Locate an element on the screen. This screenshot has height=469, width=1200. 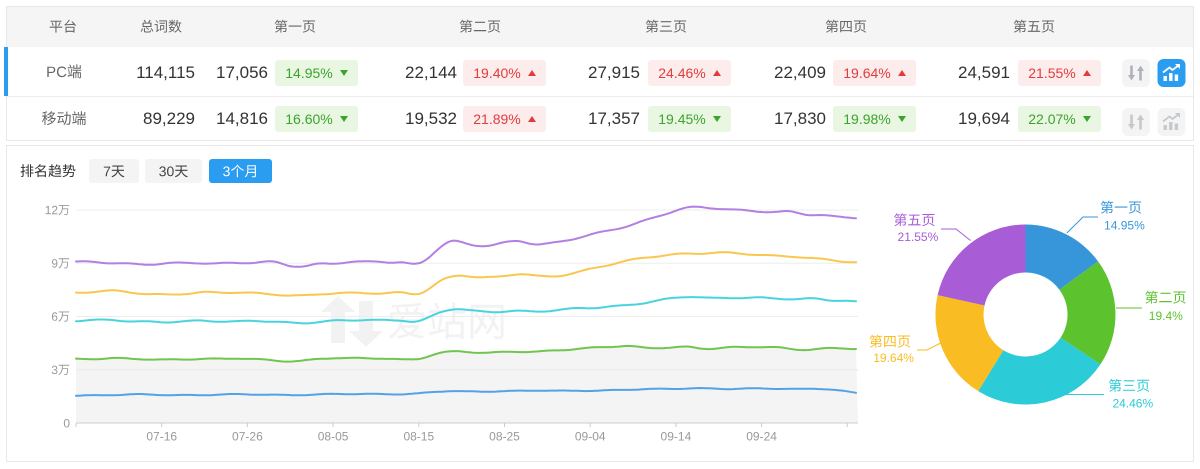
svg-text: 08-25 is located at coordinates (504, 437).